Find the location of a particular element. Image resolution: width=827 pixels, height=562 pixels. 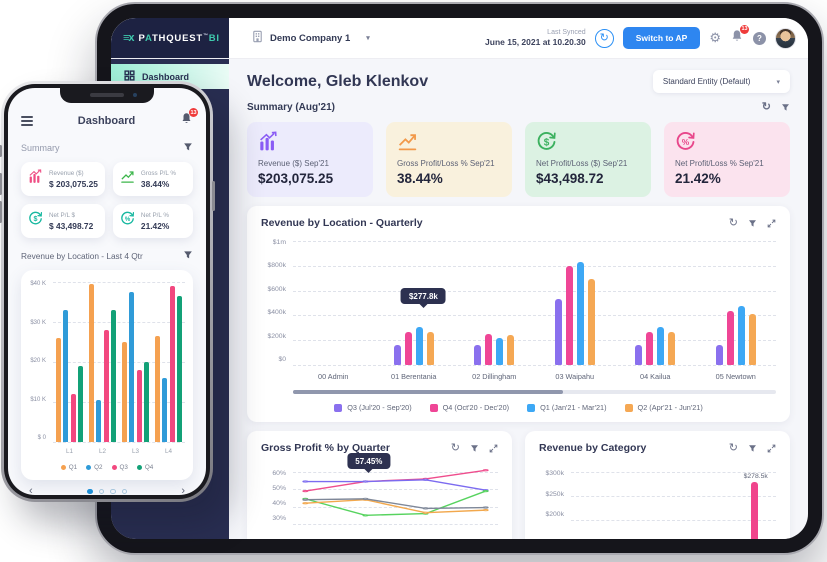

summary-card: Gross Profit/Loss % Sep'21 38.44% is located at coordinates (449, 159).